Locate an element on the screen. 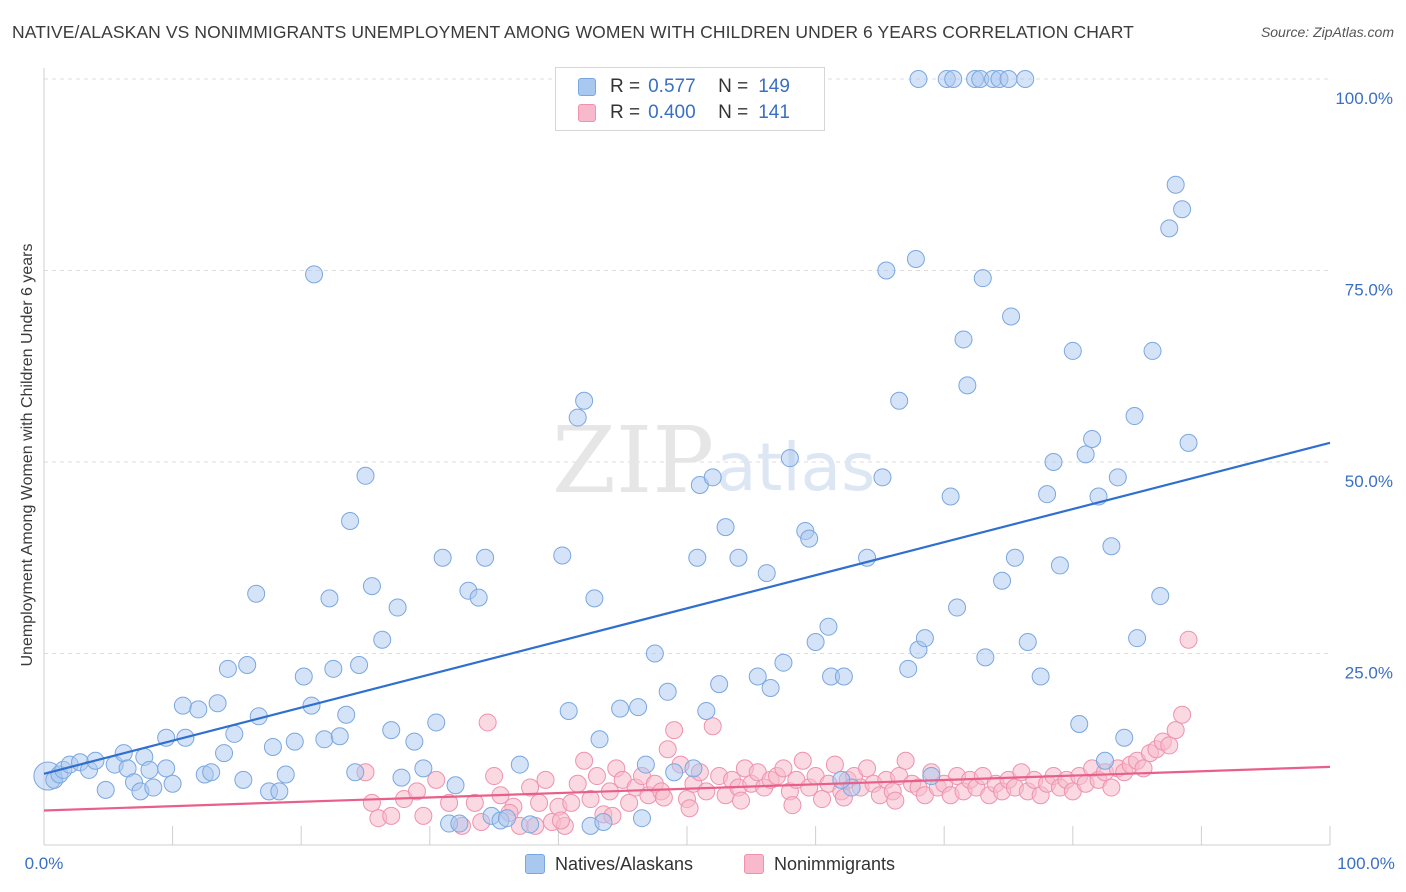 This screenshot has width=1406, height=892. y-tick-label: 75.0% is located at coordinates (1369, 290).